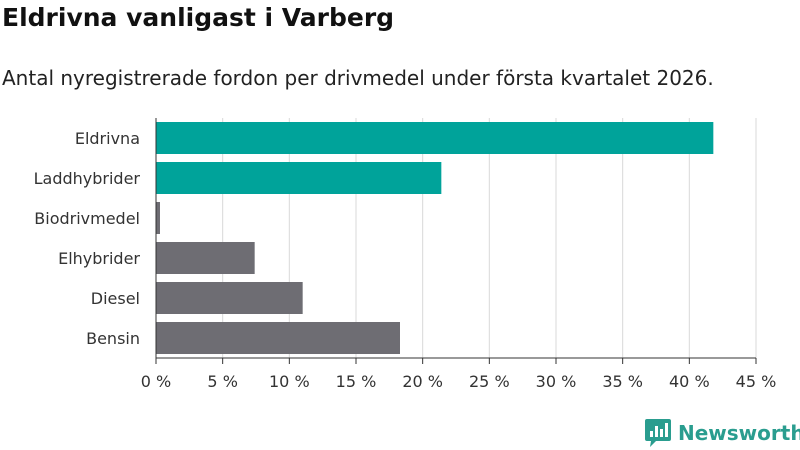 The width and height of the screenshot is (800, 450). I want to click on x-tick-label: 40 %, so click(689, 381).